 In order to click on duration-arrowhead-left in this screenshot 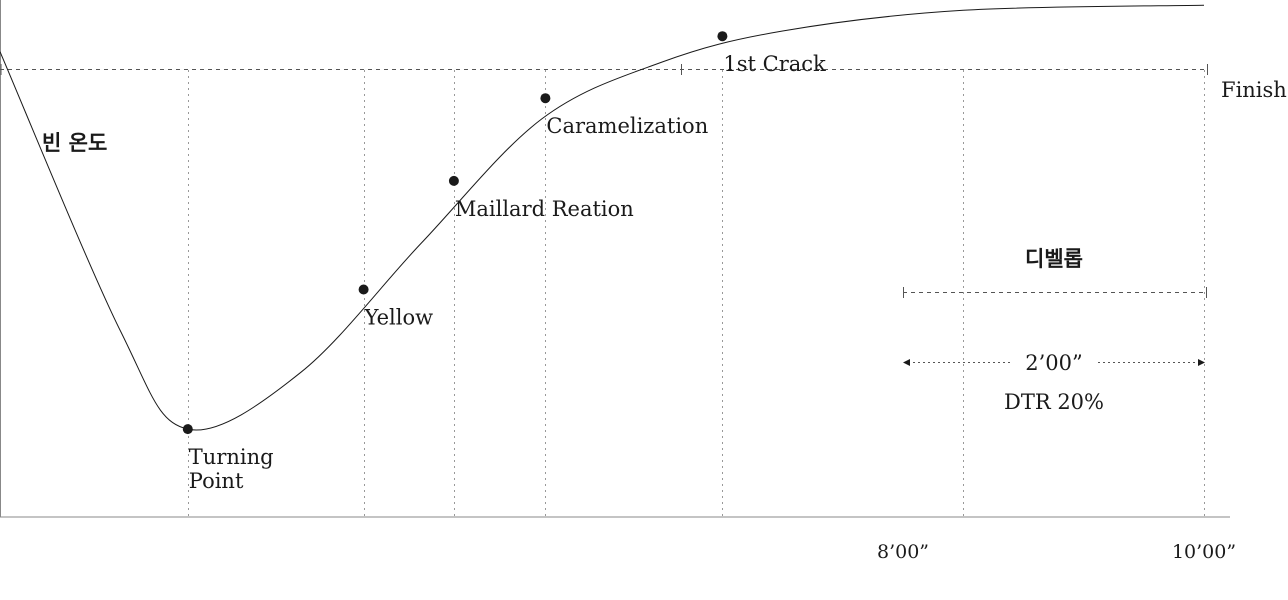, I will do `click(906, 362)`.